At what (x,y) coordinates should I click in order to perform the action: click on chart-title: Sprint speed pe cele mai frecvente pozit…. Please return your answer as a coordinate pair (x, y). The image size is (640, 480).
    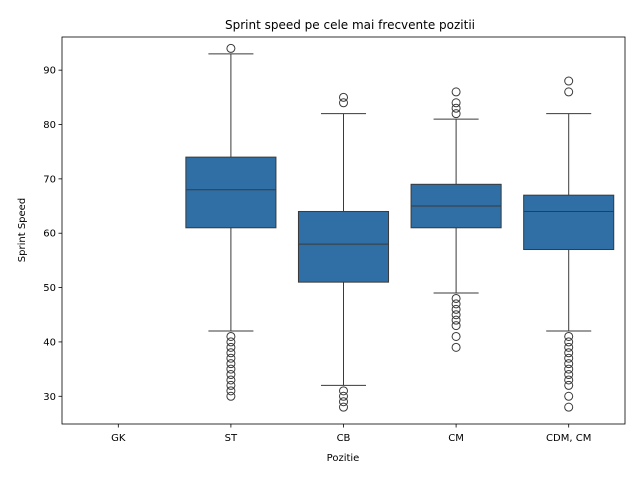
    Looking at the image, I should click on (350, 25).